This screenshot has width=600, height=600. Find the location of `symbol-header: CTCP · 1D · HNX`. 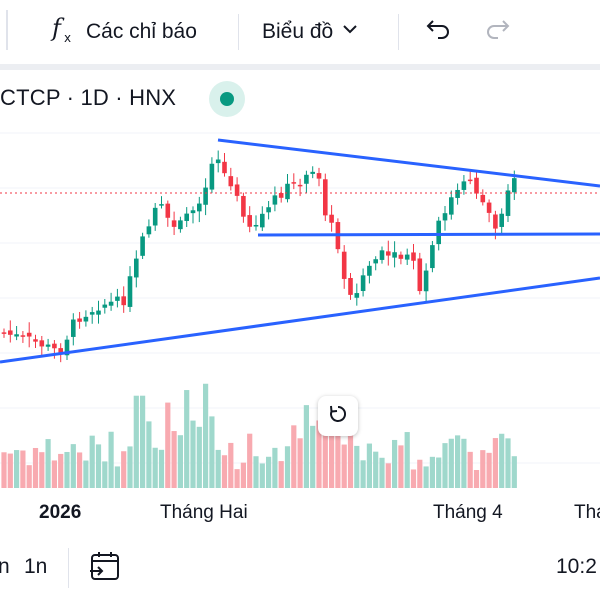

symbol-header: CTCP · 1D · HNX is located at coordinates (88, 98).